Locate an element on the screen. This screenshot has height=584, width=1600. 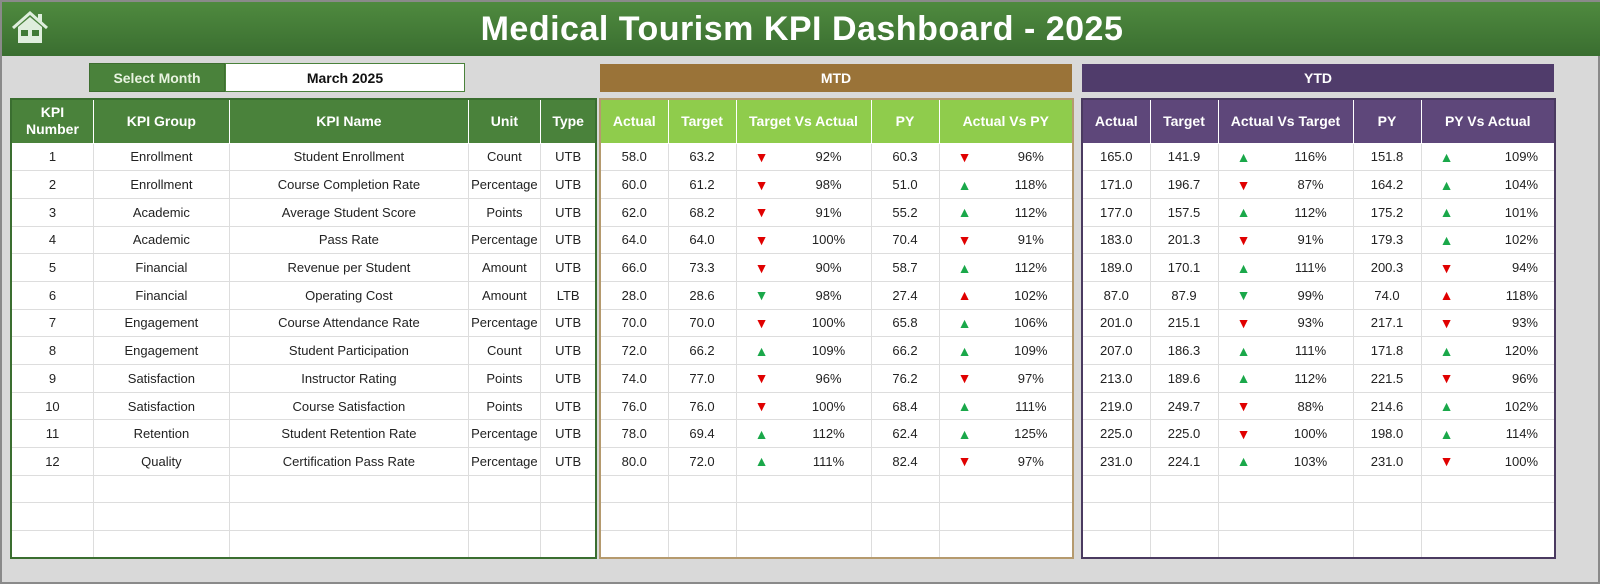
header-type: Type is located at coordinates (568, 121).